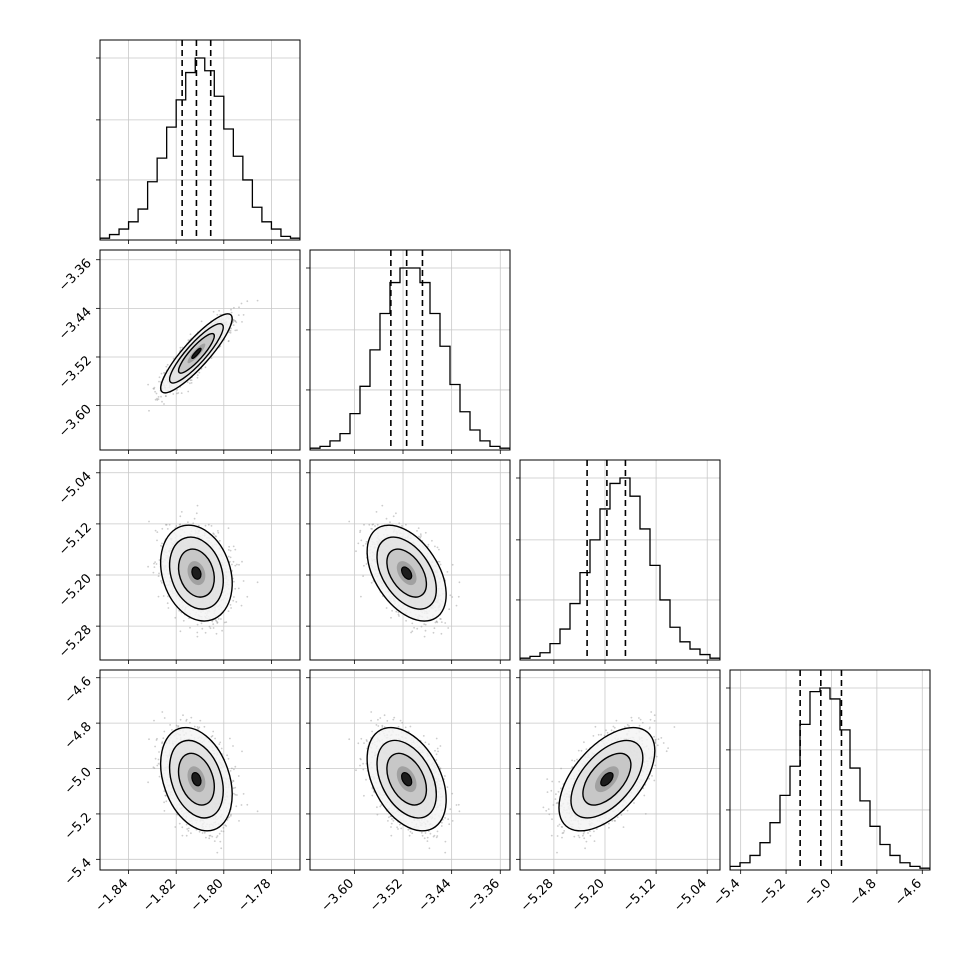  What do you see at coordinates (75, 641) in the screenshot?
I see `tick-label-y: −5.28` at bounding box center [75, 641].